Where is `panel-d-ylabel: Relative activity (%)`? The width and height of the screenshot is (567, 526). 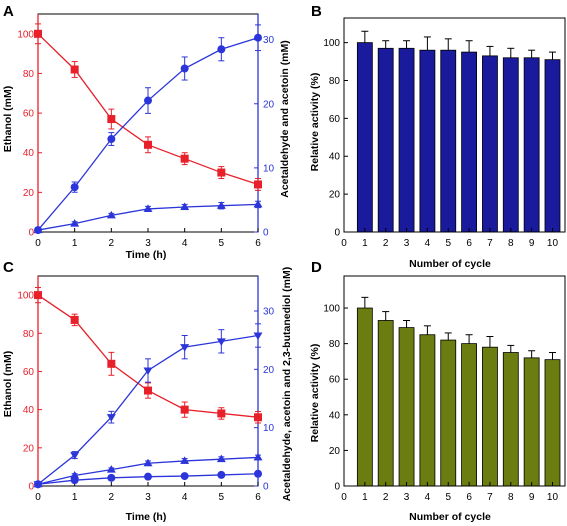
panel-d-ylabel: Relative activity (%) is located at coordinates (315, 393).